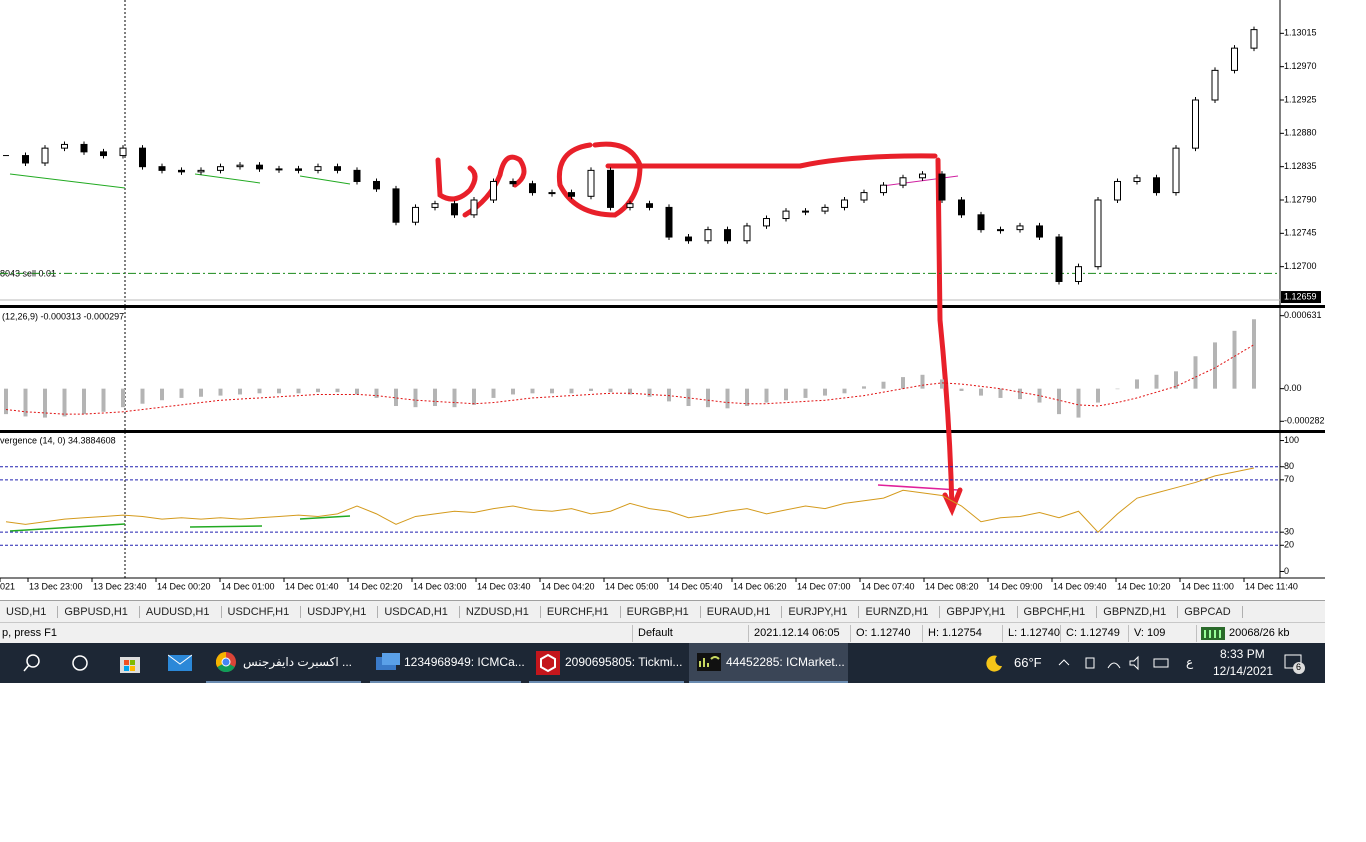  I want to click on bar-low: L: 1.12740, so click(1034, 633).